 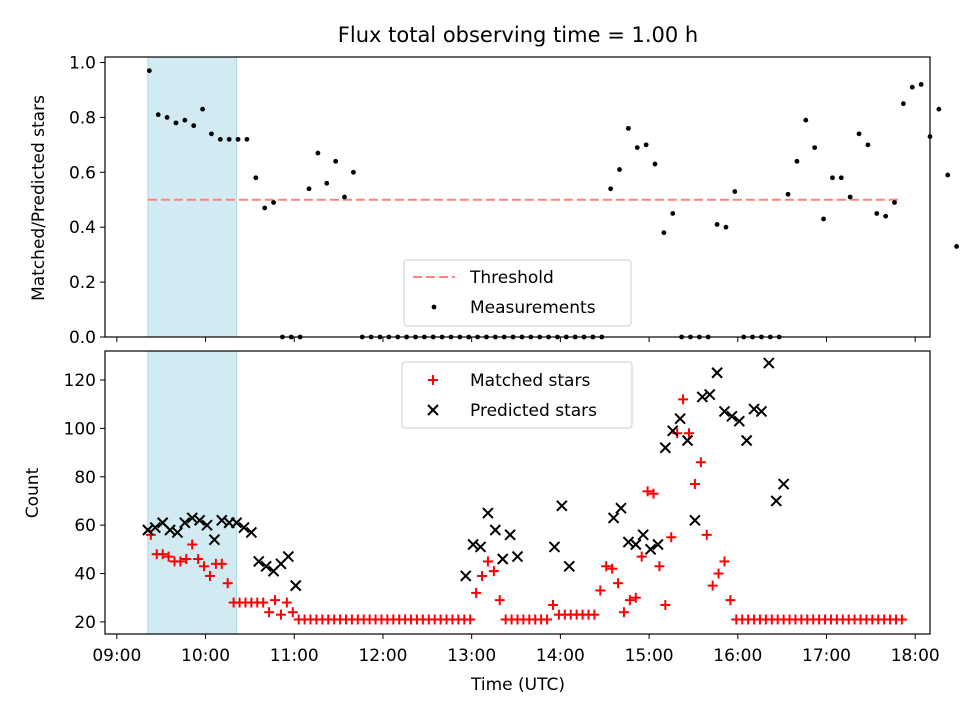 I want to click on legend-measurement-label: Measurements, so click(x=533, y=308).